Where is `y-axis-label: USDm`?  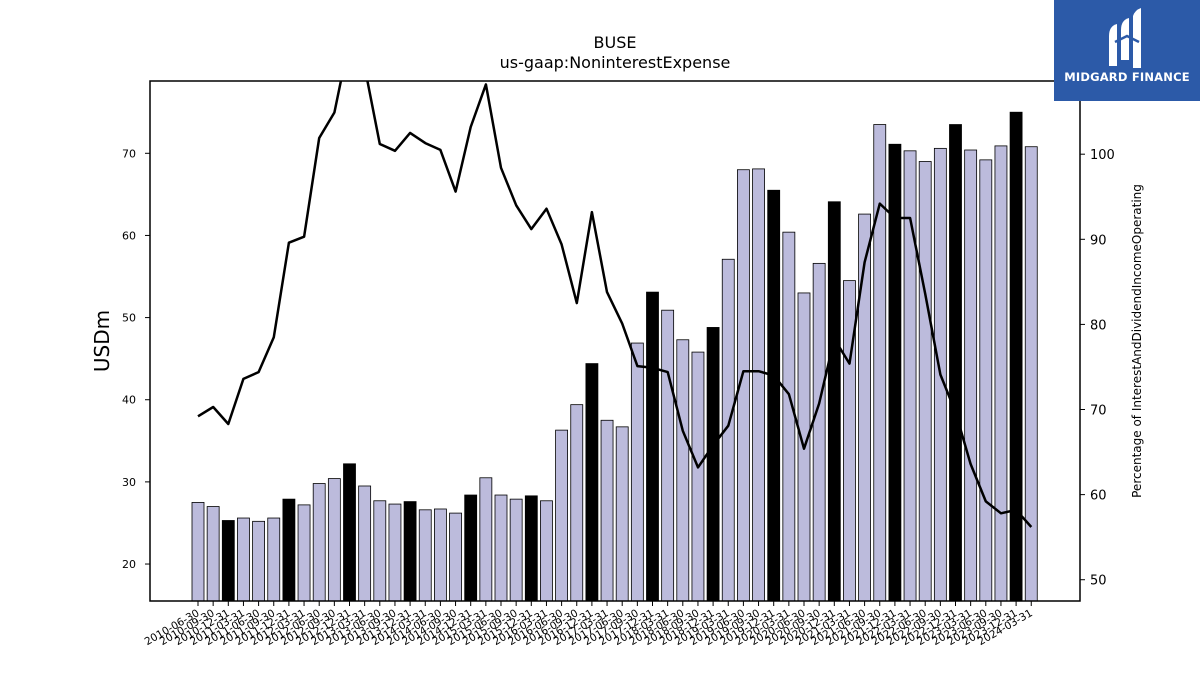
y-axis-label: USDm is located at coordinates (102, 341).